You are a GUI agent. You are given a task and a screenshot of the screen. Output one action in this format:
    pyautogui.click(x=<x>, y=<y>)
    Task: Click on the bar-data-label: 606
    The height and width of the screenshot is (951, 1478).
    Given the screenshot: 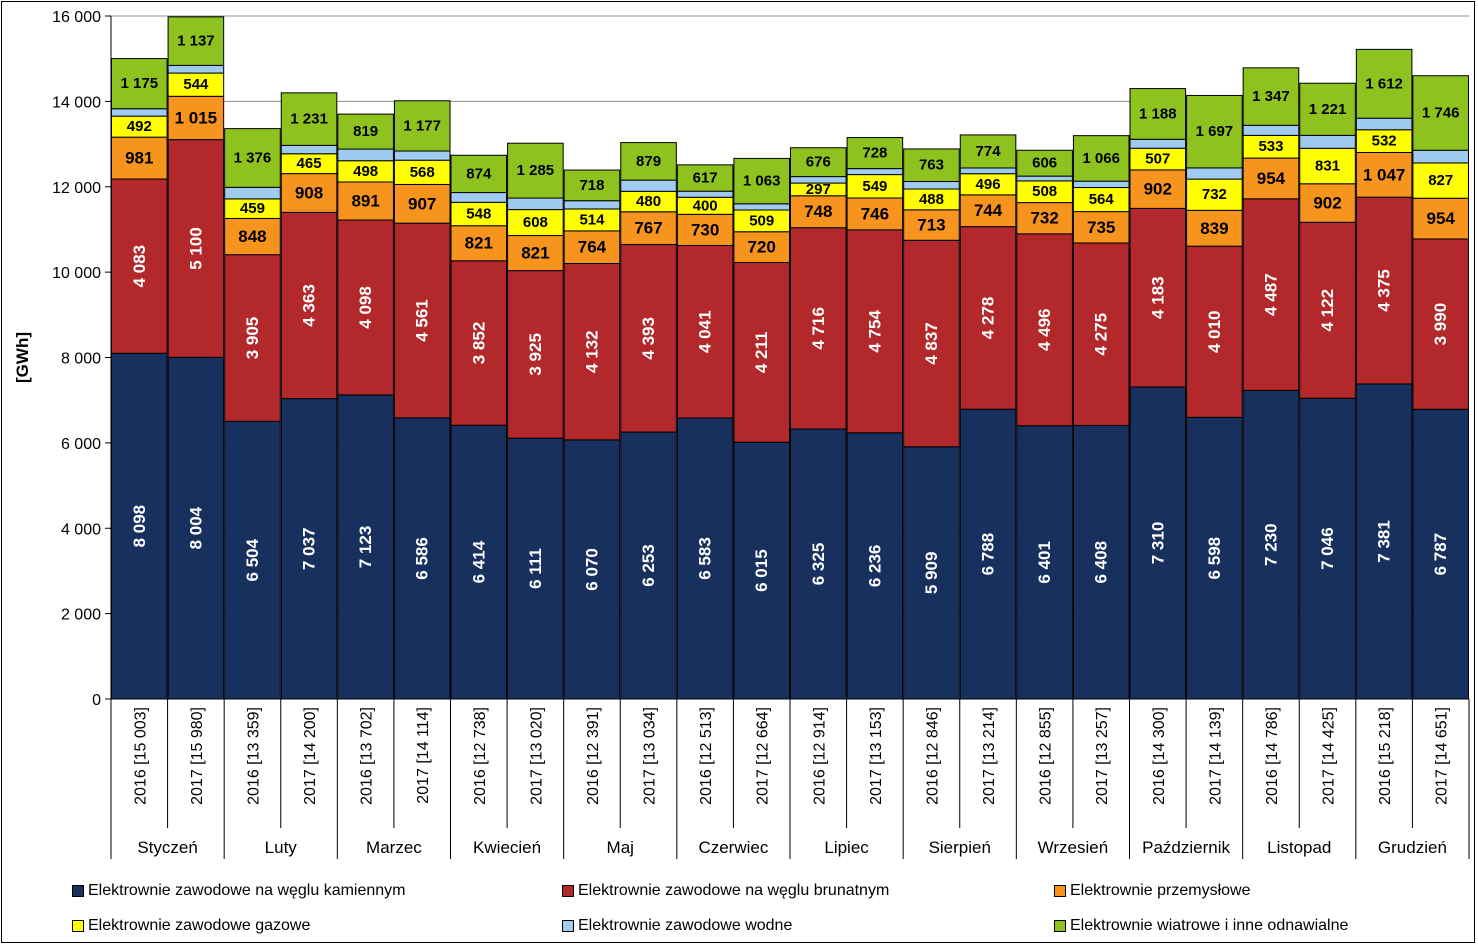 What is the action you would take?
    pyautogui.click(x=1044, y=163)
    